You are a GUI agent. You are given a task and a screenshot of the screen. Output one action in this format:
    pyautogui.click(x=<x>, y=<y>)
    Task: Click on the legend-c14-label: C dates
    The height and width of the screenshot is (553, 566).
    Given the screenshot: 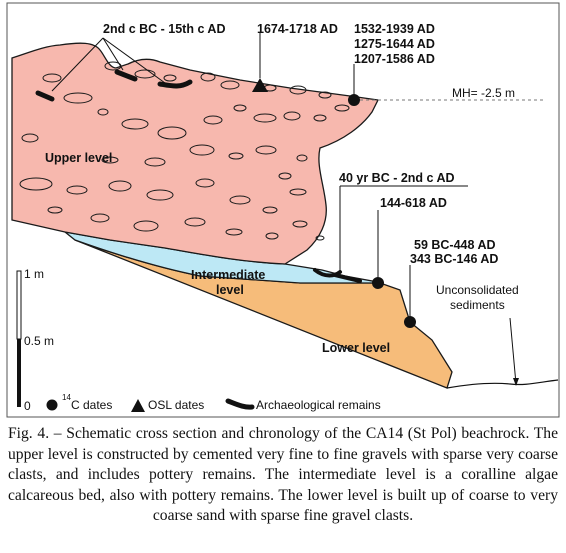 What is the action you would take?
    pyautogui.click(x=91, y=405)
    